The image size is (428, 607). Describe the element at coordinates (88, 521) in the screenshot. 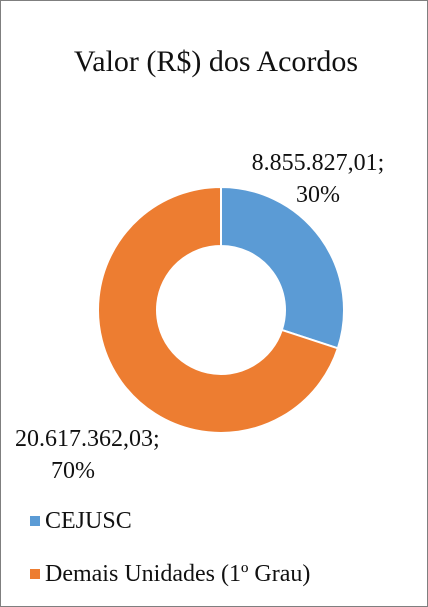

I see `legend-label: CEJUSC` at that location.